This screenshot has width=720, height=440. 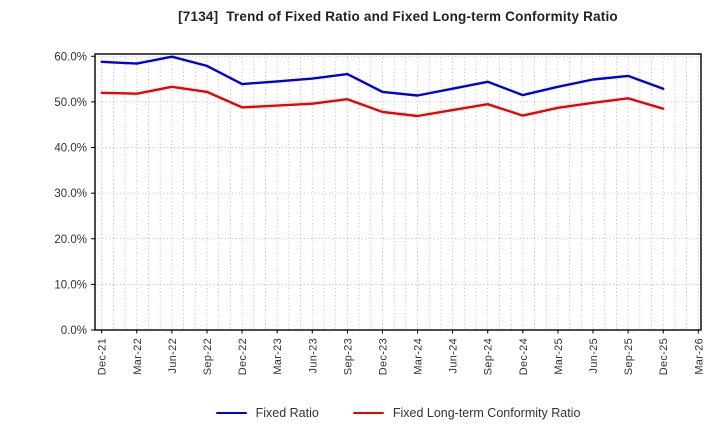 I want to click on x-tick-label: Jun-25, so click(x=594, y=355).